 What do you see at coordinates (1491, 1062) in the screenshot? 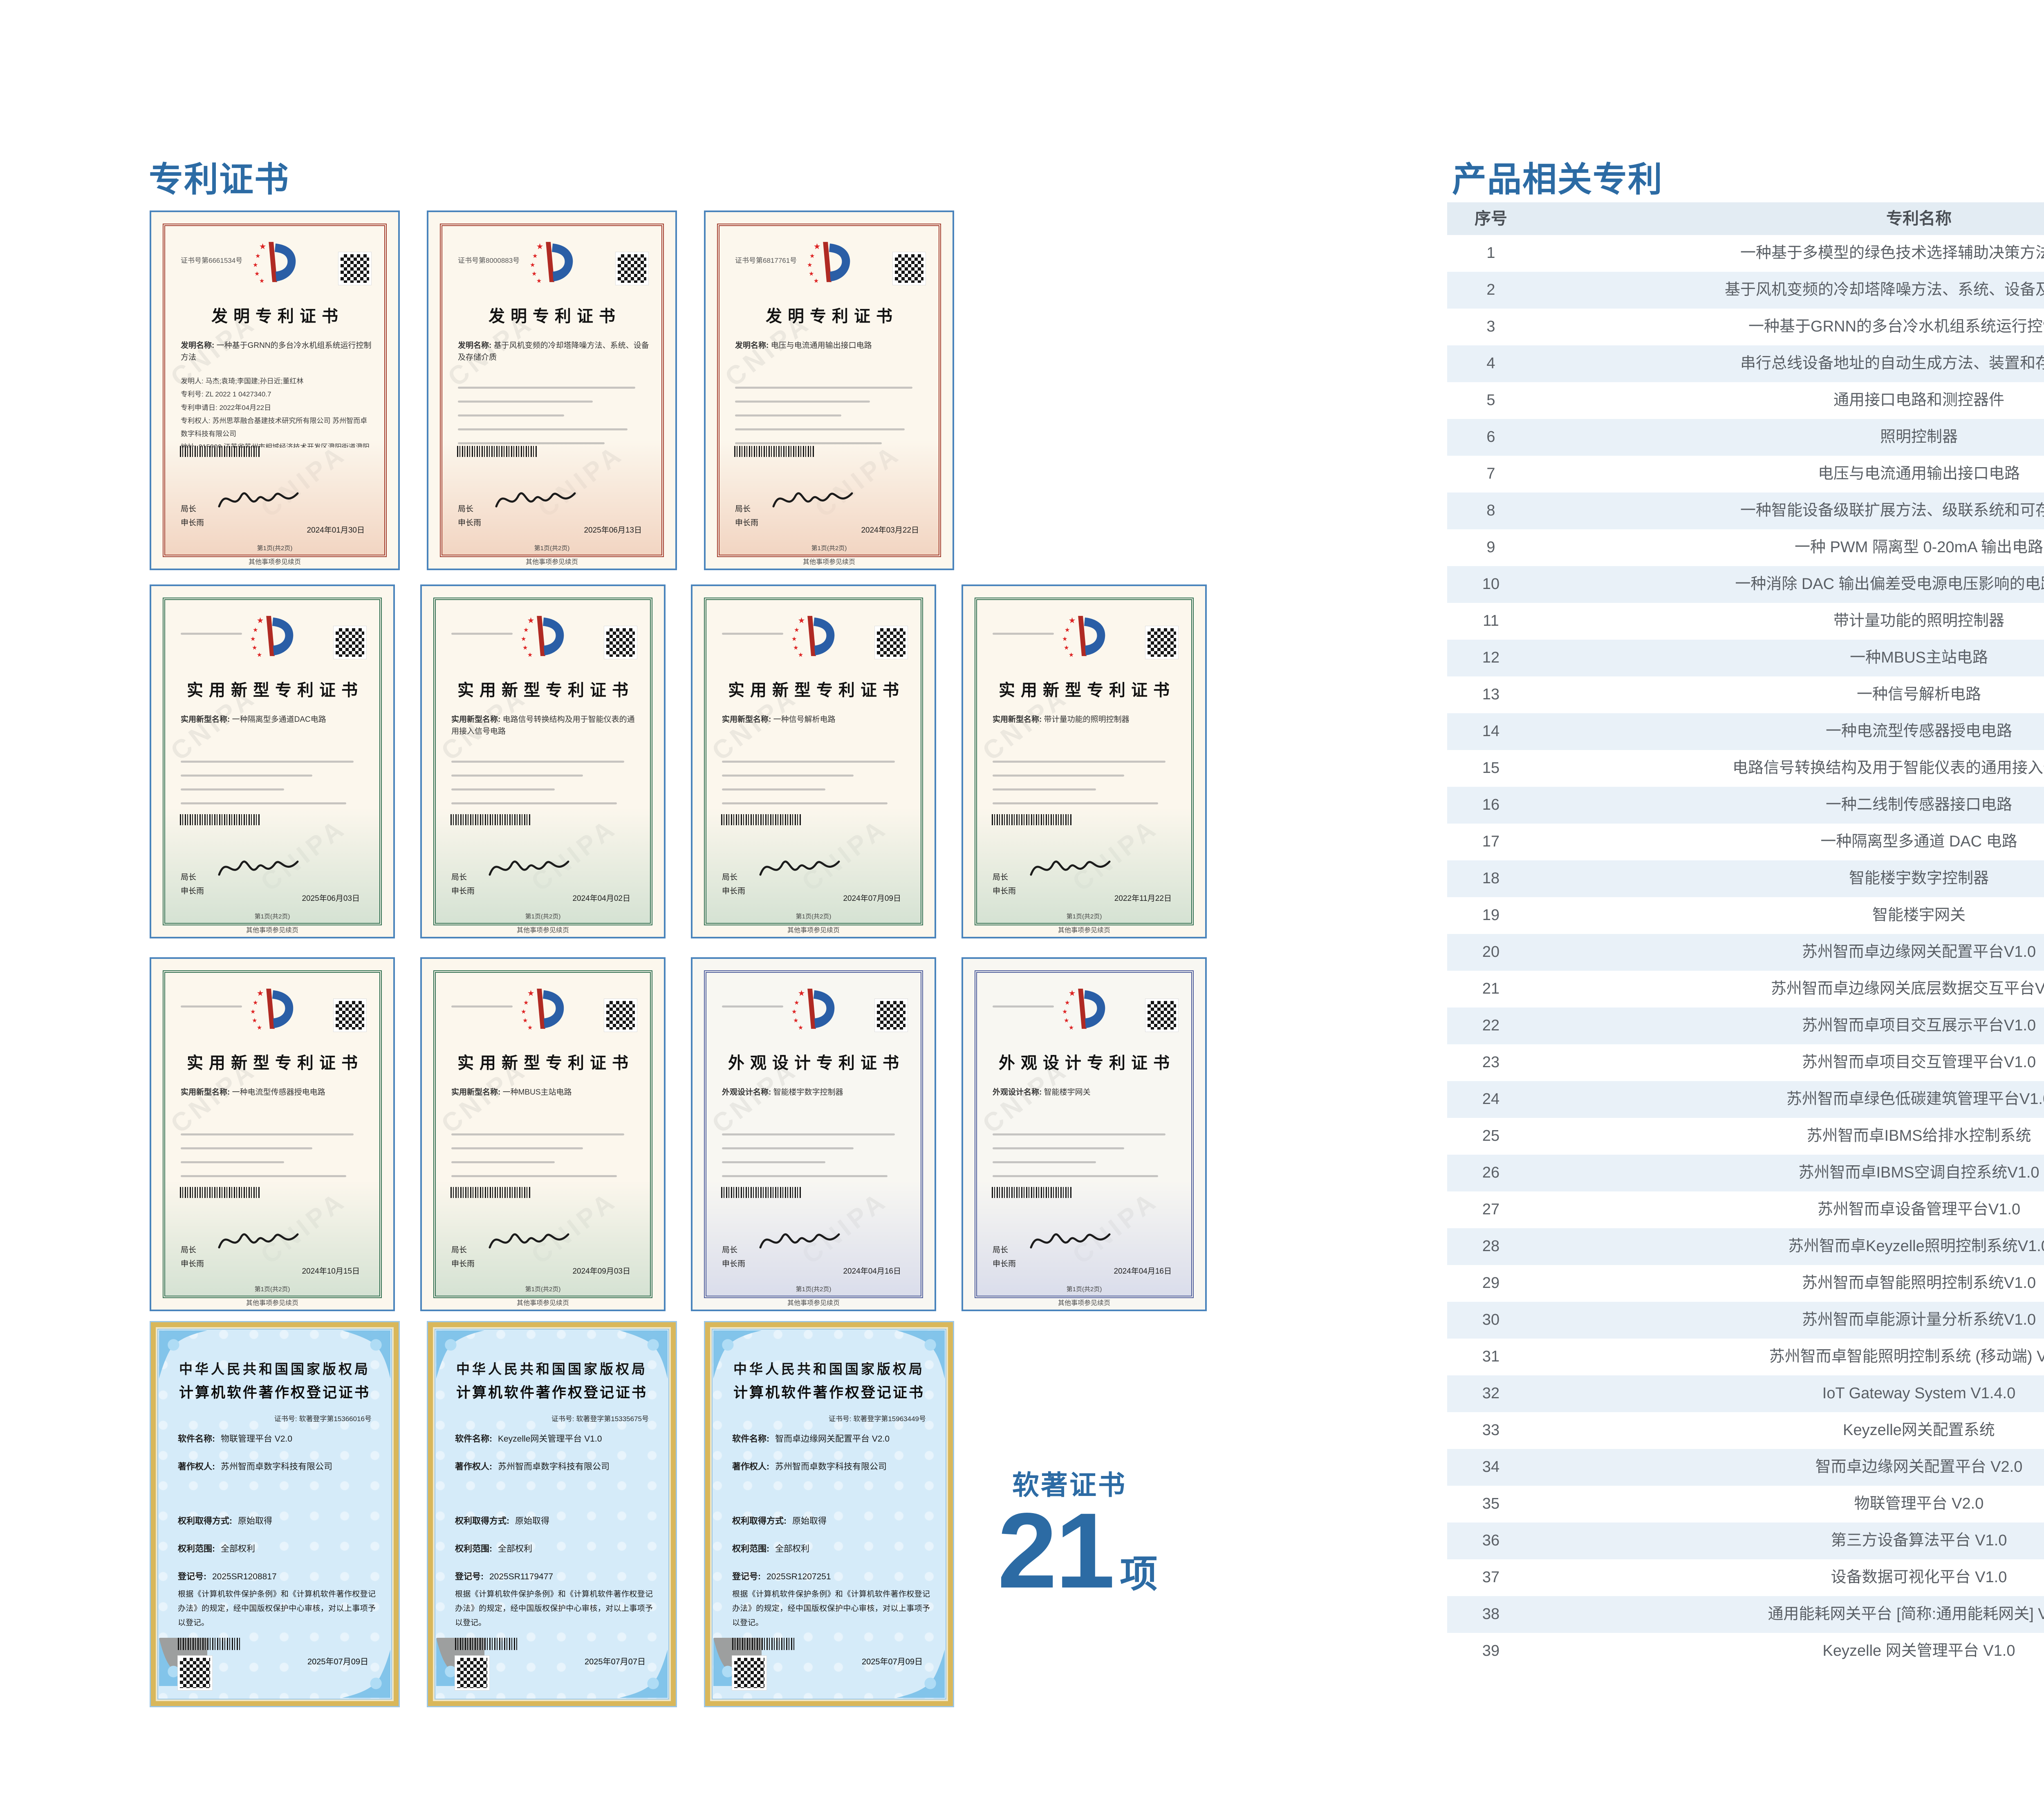
I see `row-number: 23` at bounding box center [1491, 1062].